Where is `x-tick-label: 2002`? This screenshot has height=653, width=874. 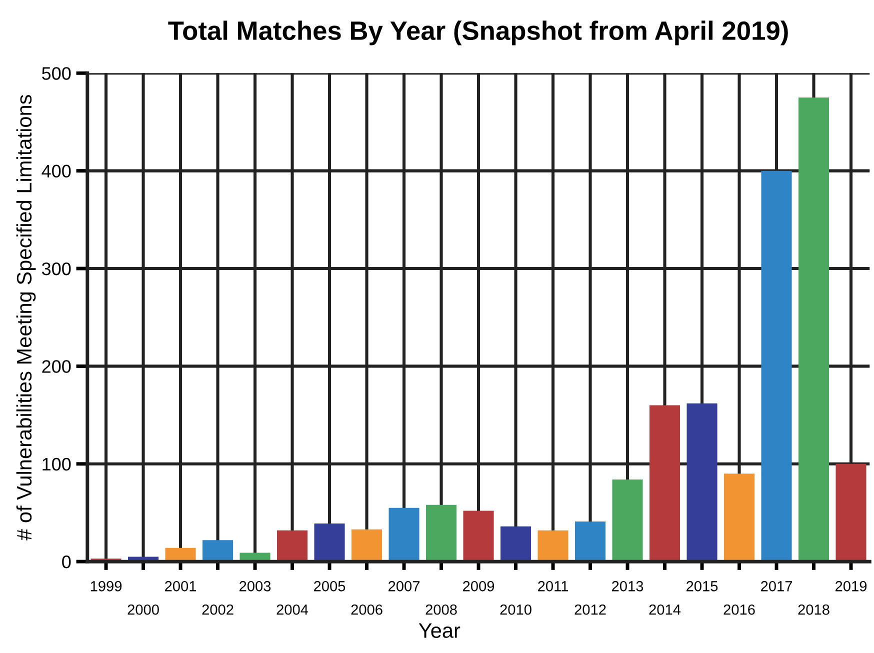 x-tick-label: 2002 is located at coordinates (218, 609).